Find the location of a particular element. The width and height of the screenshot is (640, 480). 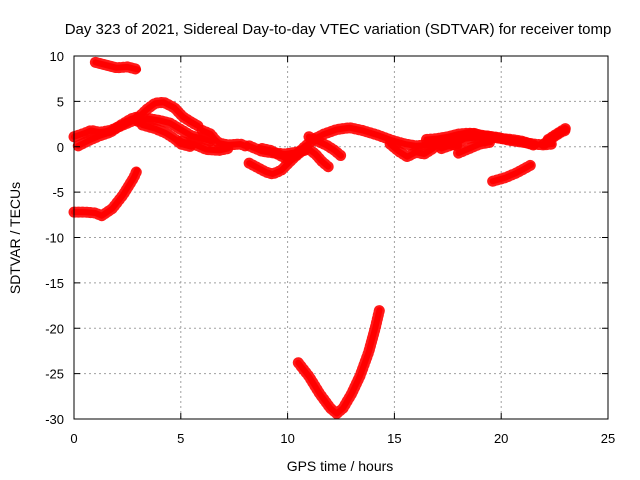

y-tick-label: -20 is located at coordinates (54, 328).